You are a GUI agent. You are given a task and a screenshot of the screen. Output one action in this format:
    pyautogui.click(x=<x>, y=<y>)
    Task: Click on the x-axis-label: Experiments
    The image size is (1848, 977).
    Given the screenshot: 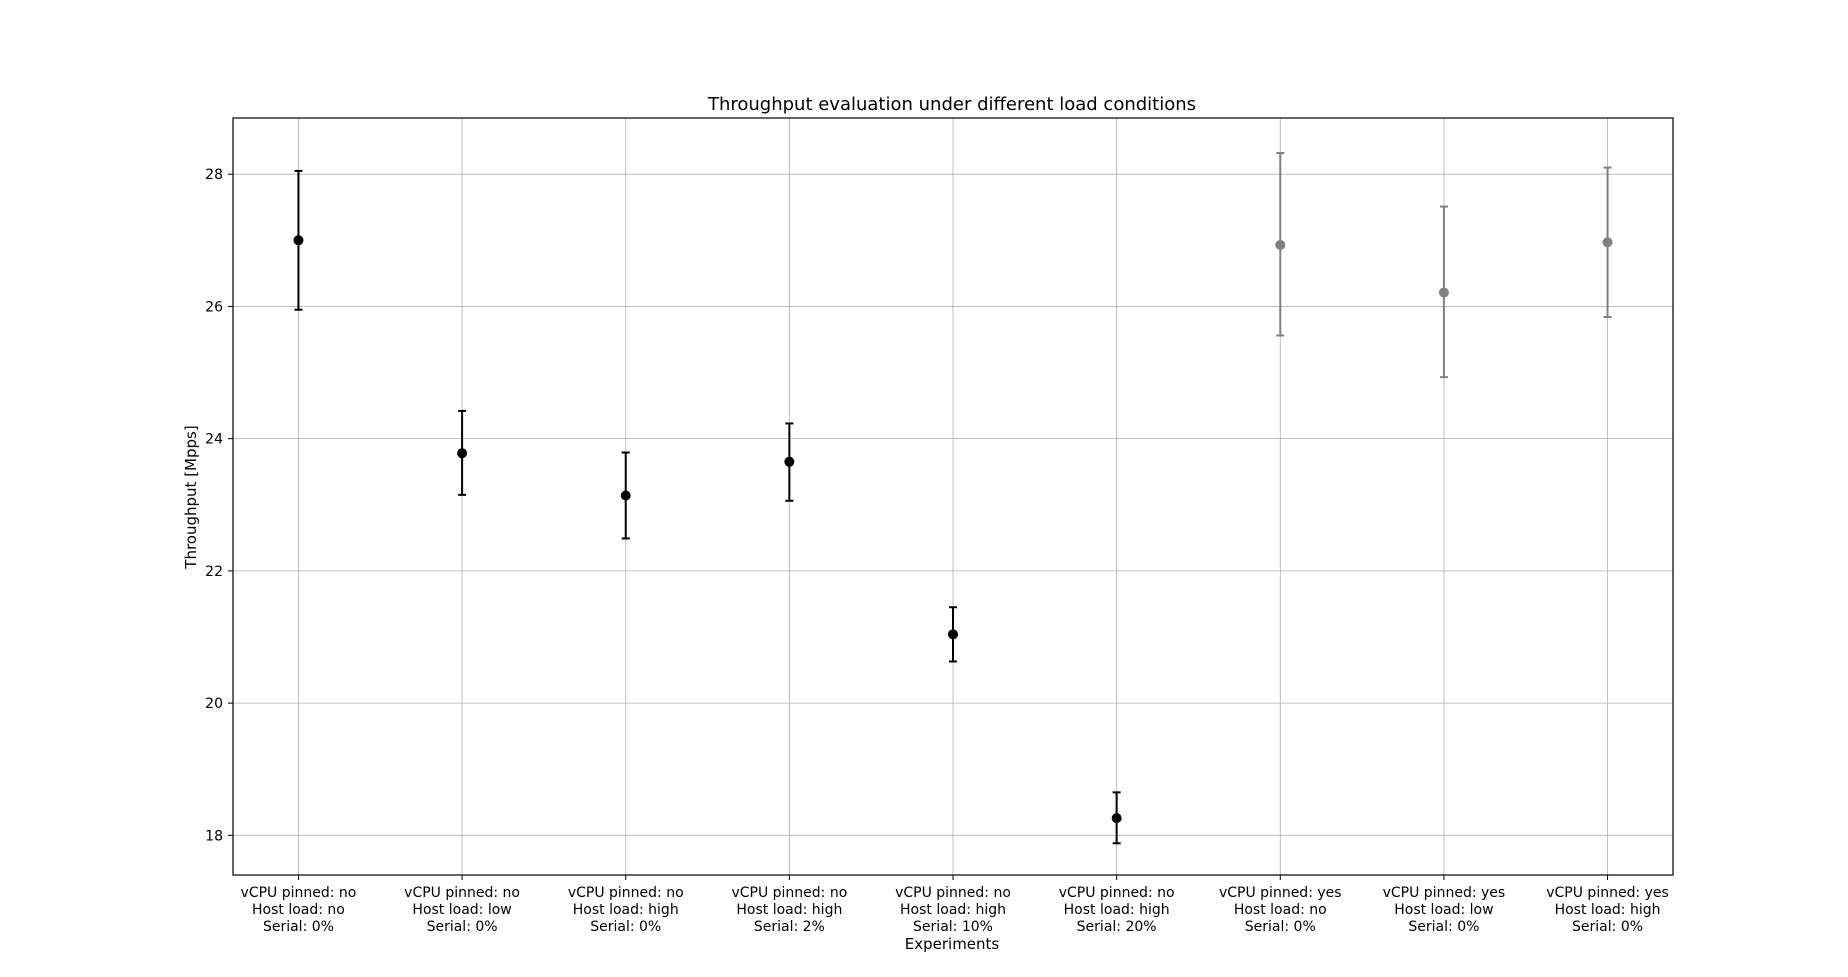 What is the action you would take?
    pyautogui.click(x=952, y=944)
    